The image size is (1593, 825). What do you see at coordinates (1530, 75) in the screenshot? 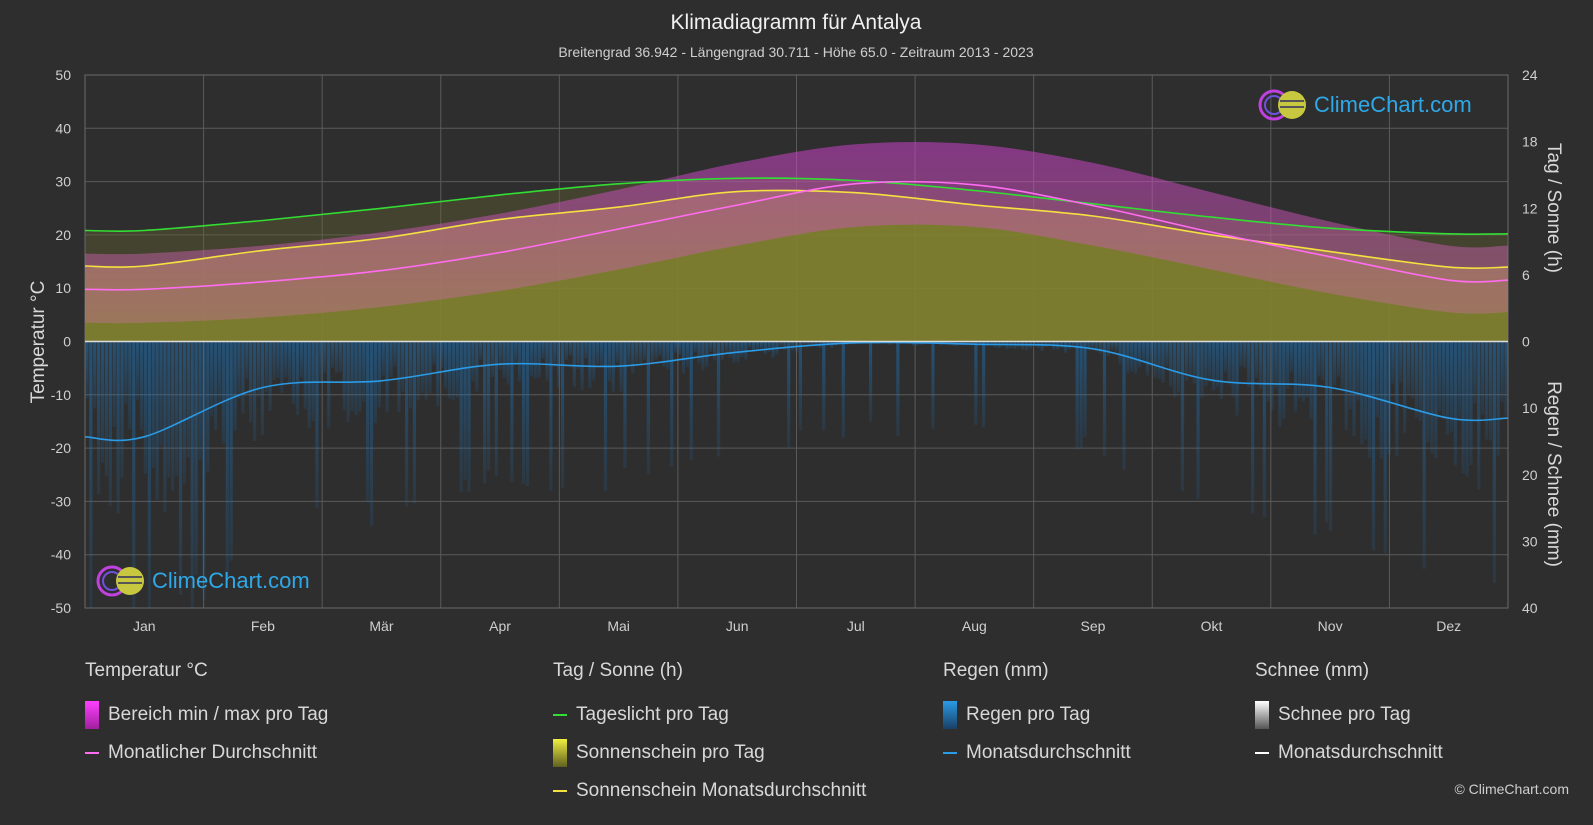
I see `right-tick-label-hours: 24` at bounding box center [1530, 75].